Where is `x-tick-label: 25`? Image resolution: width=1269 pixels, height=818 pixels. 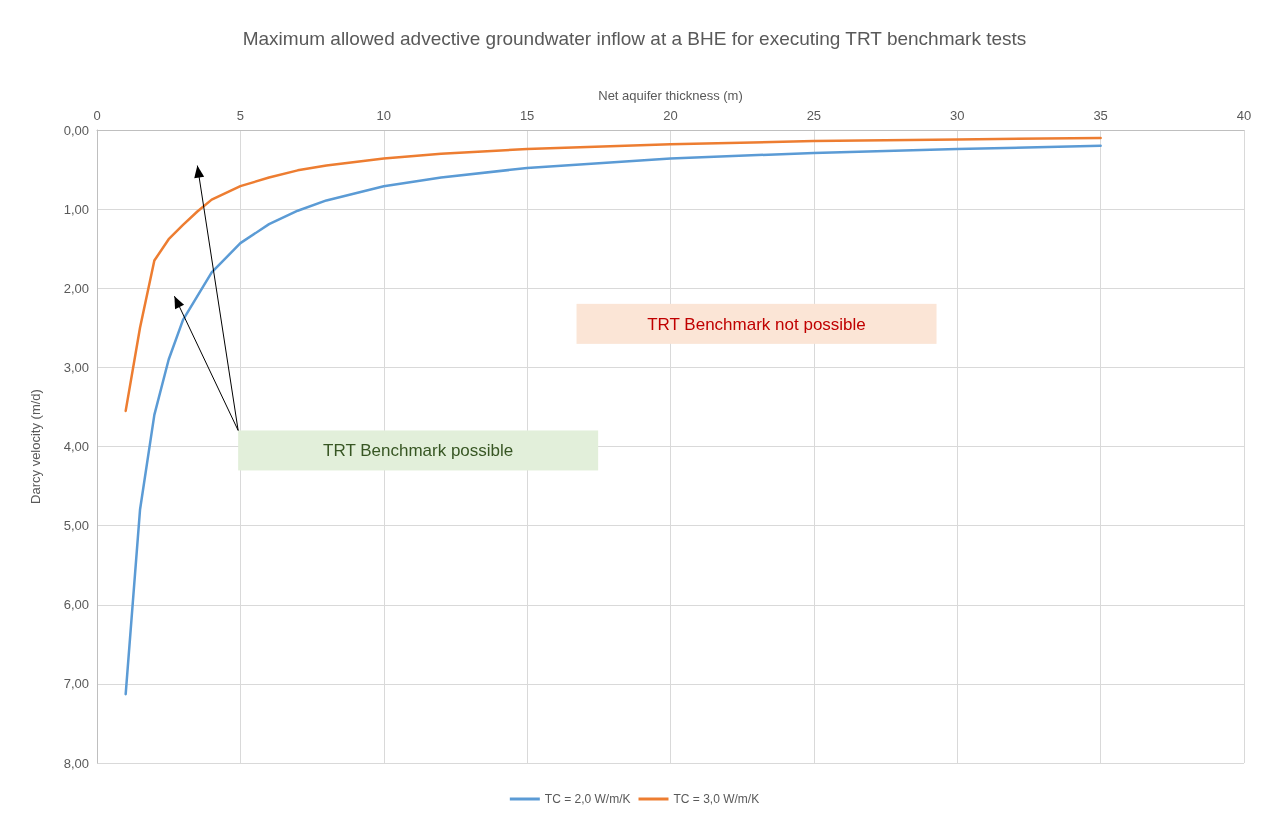
x-tick-label: 25 is located at coordinates (814, 115).